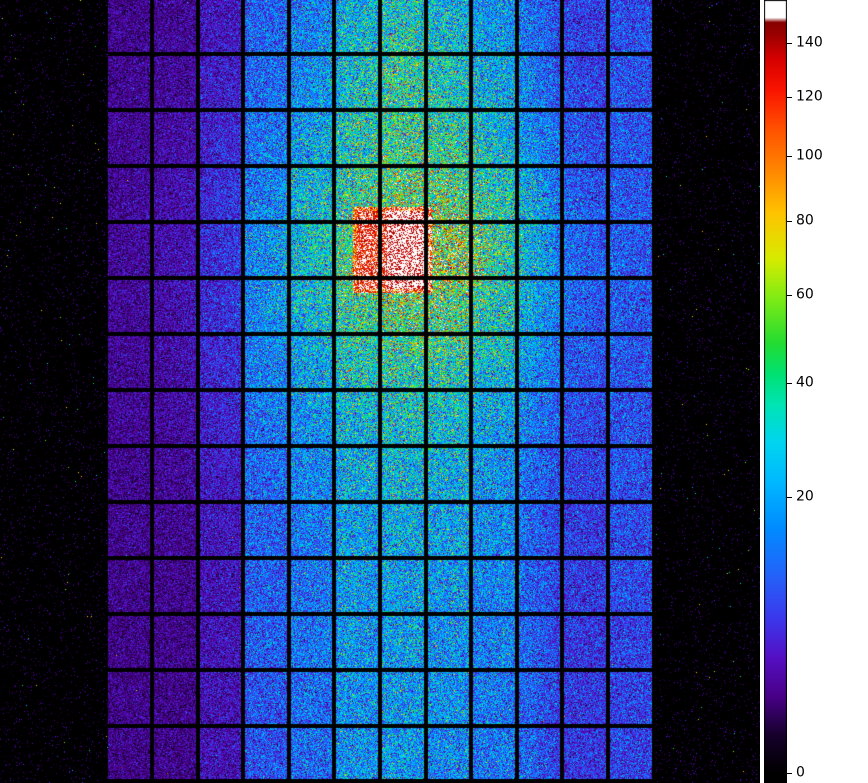  I want to click on colorbar-panel: 140 120 100 80 60 40 20 0, so click(814, 391).